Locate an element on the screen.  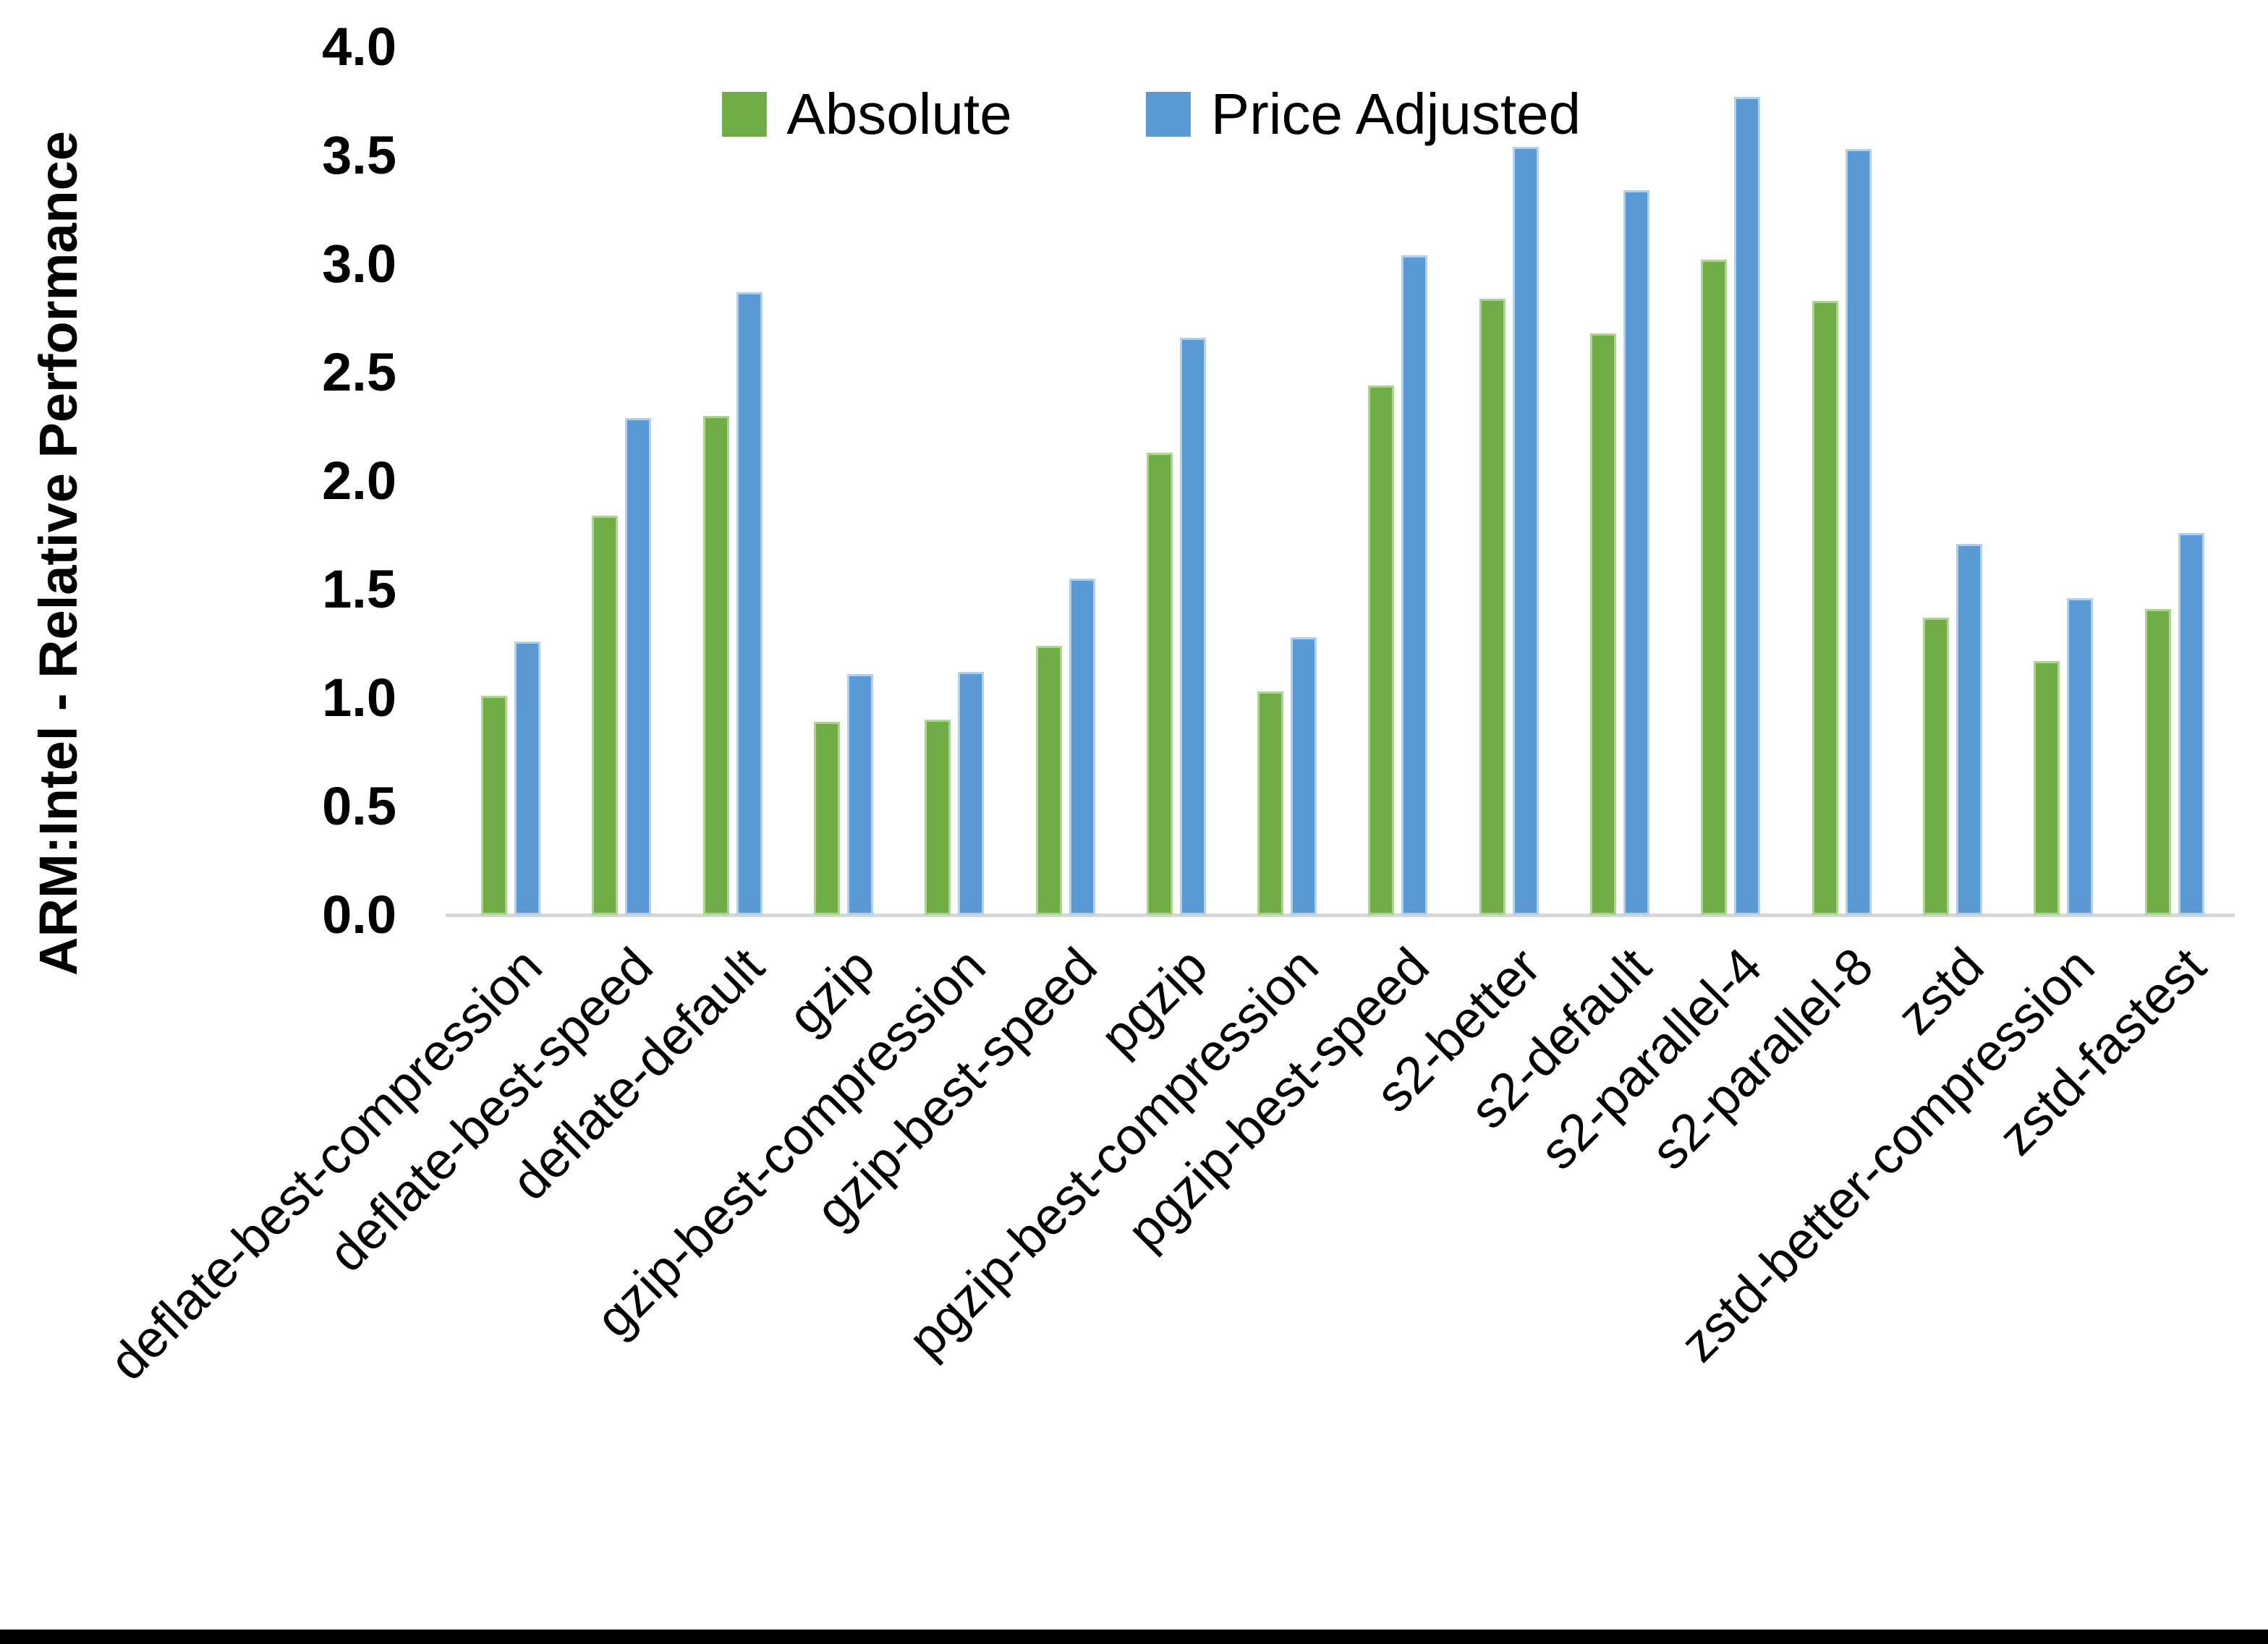
bar-price-adjusted-gzip-best-speed is located at coordinates (1082, 747).